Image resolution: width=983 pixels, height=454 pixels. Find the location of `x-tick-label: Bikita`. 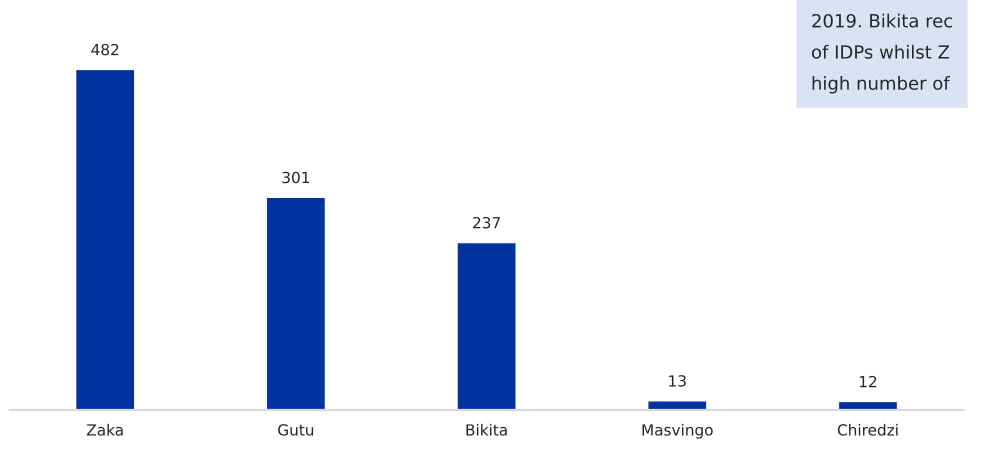

x-tick-label: Bikita is located at coordinates (486, 430).